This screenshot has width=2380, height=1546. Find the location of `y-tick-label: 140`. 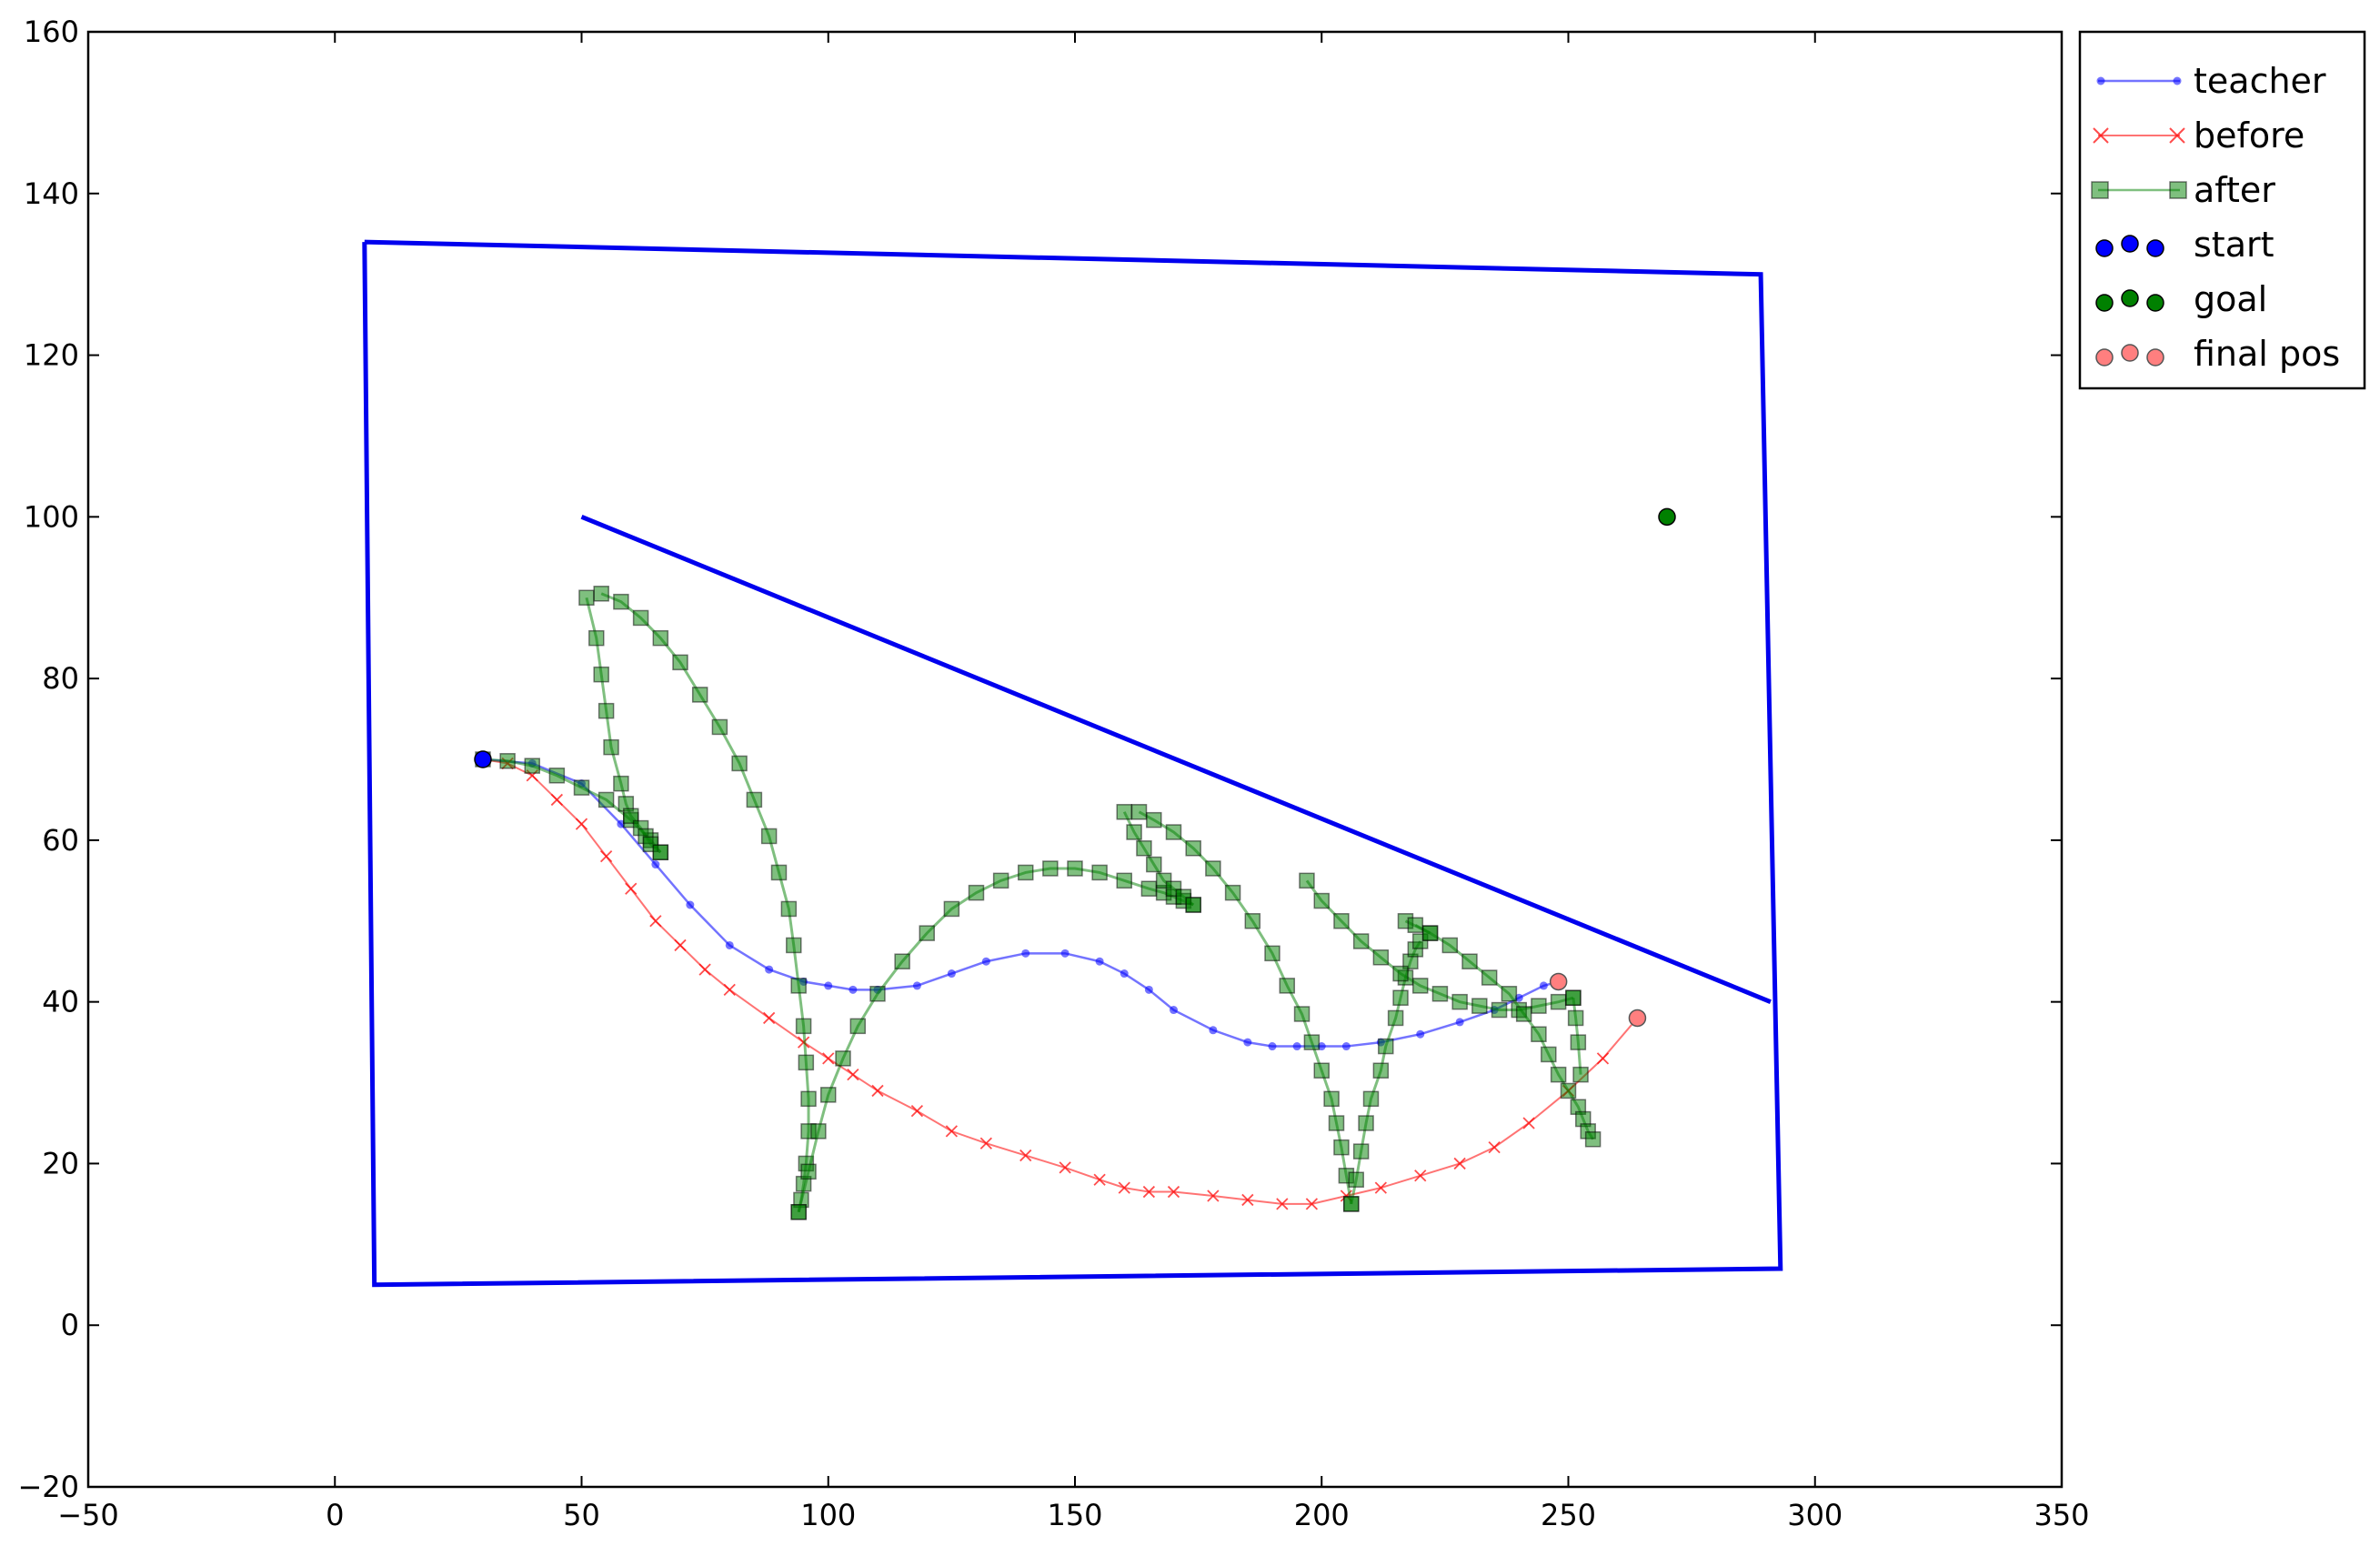

y-tick-label: 140 is located at coordinates (52, 193).